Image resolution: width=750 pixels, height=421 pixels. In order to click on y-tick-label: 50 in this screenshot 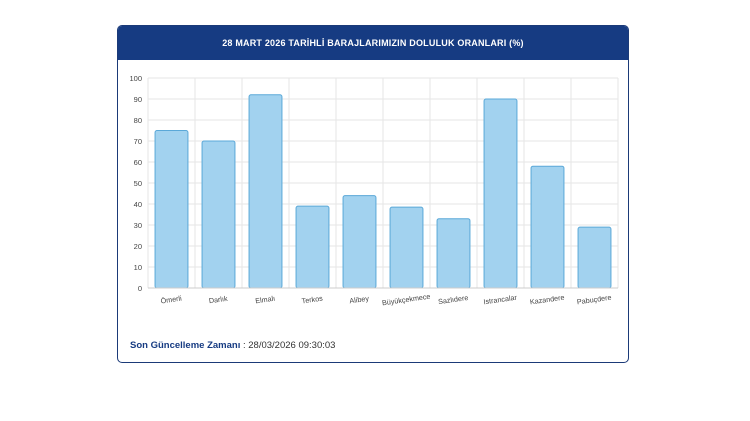, I will do `click(138, 183)`.